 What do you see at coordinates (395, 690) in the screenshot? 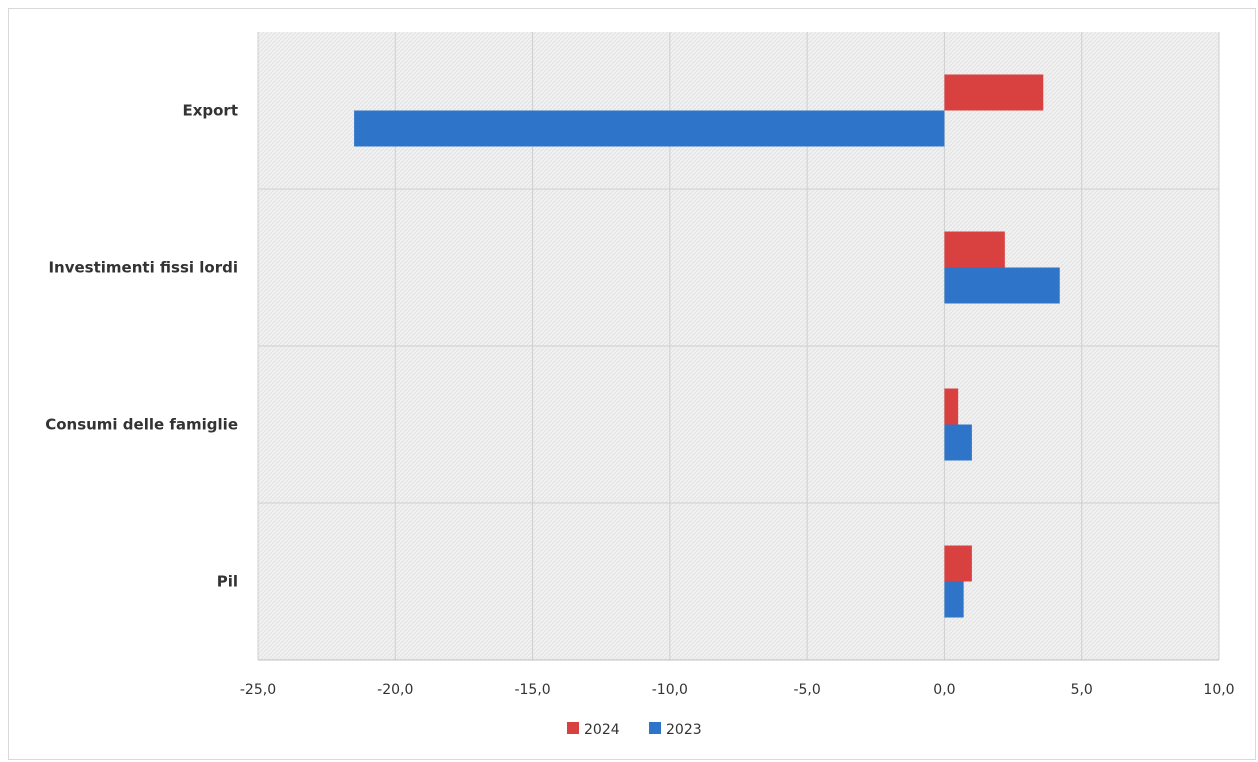
I see `x-tick-label-1: -20,0` at bounding box center [395, 690].